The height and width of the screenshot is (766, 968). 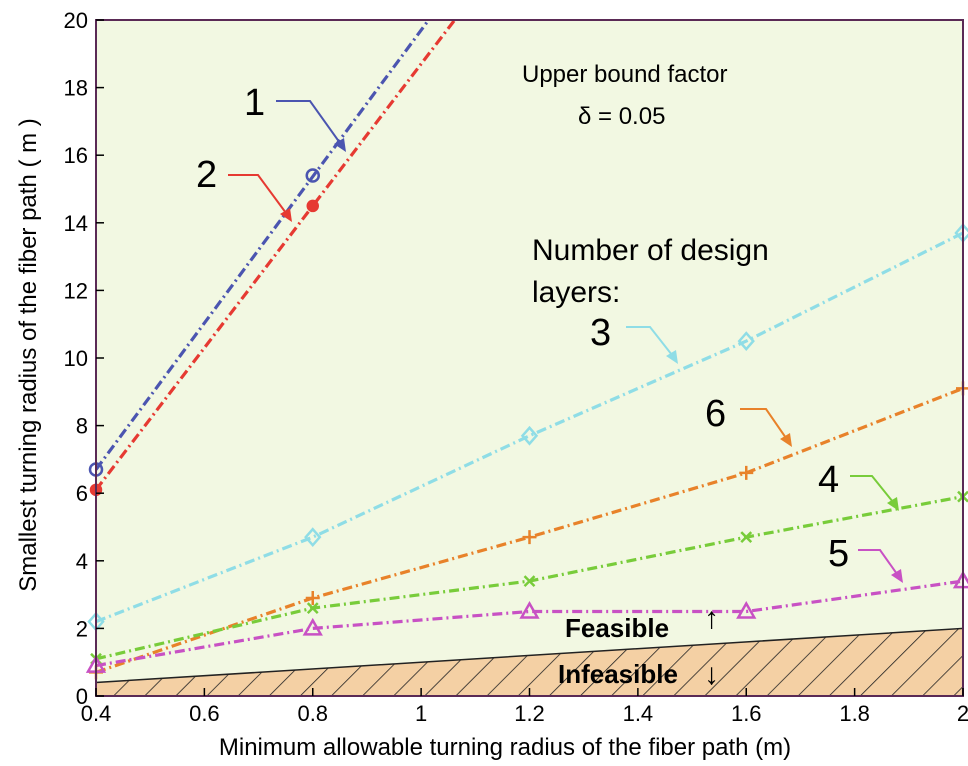 What do you see at coordinates (715, 414) in the screenshot?
I see `series-label-6: 6` at bounding box center [715, 414].